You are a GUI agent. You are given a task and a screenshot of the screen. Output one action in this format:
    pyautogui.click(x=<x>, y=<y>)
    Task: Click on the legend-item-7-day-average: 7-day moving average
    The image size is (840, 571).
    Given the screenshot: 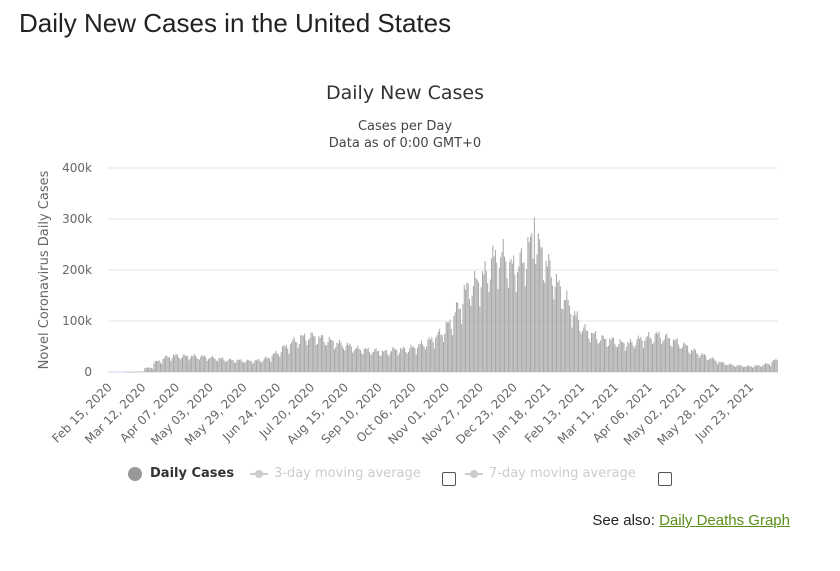 What is the action you would take?
    pyautogui.click(x=550, y=473)
    